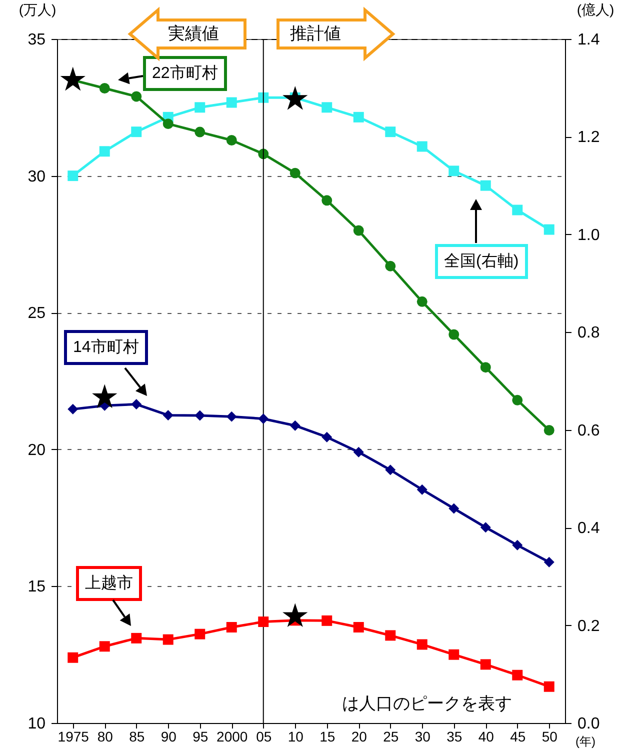 The height and width of the screenshot is (751, 639). I want to click on x-tick-label: 45, so click(518, 736).